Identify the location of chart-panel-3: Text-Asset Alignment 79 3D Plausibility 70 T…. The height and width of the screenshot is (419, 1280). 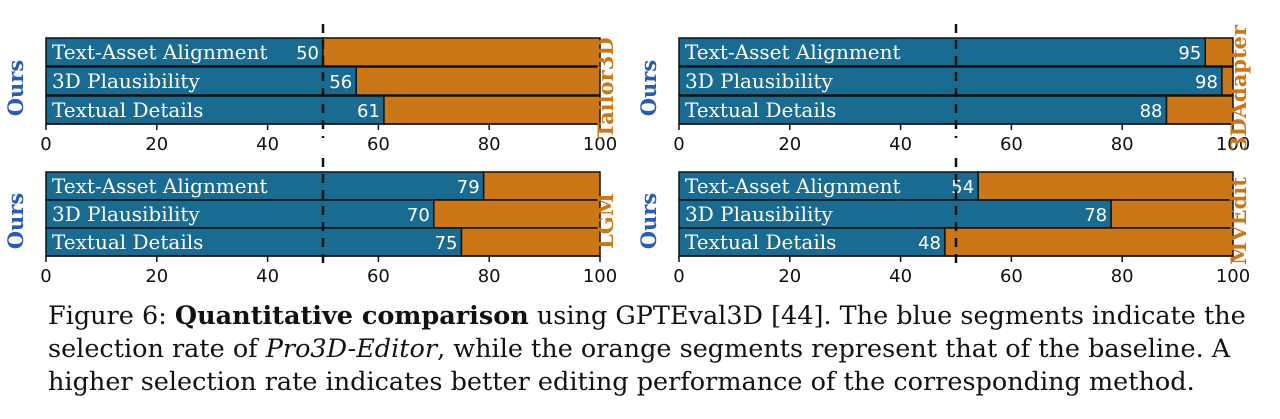
(310, 222).